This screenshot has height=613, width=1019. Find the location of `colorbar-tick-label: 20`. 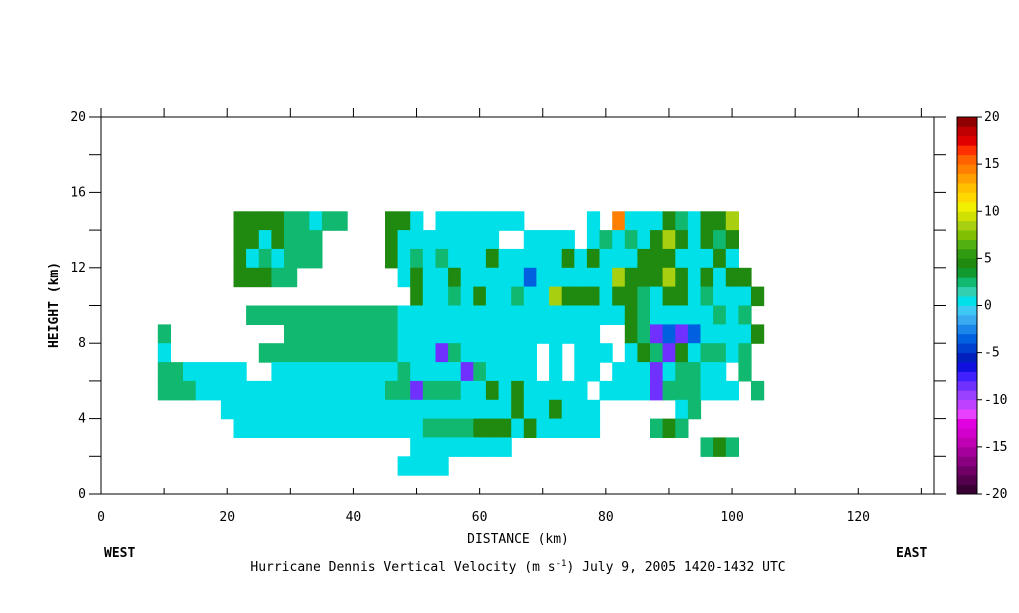

colorbar-tick-label: 20 is located at coordinates (992, 117).